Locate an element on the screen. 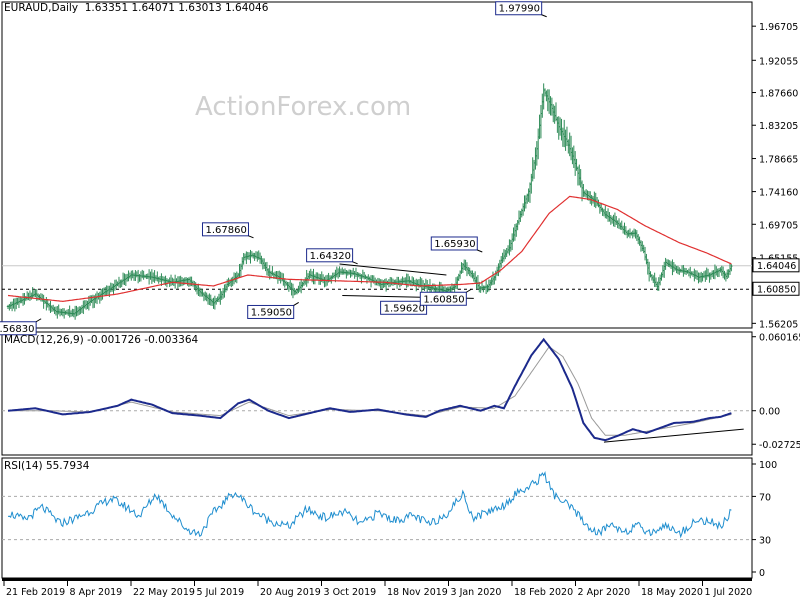 This screenshot has height=604, width=800. x-axis-tick-label: 18 May 2020 is located at coordinates (672, 592).